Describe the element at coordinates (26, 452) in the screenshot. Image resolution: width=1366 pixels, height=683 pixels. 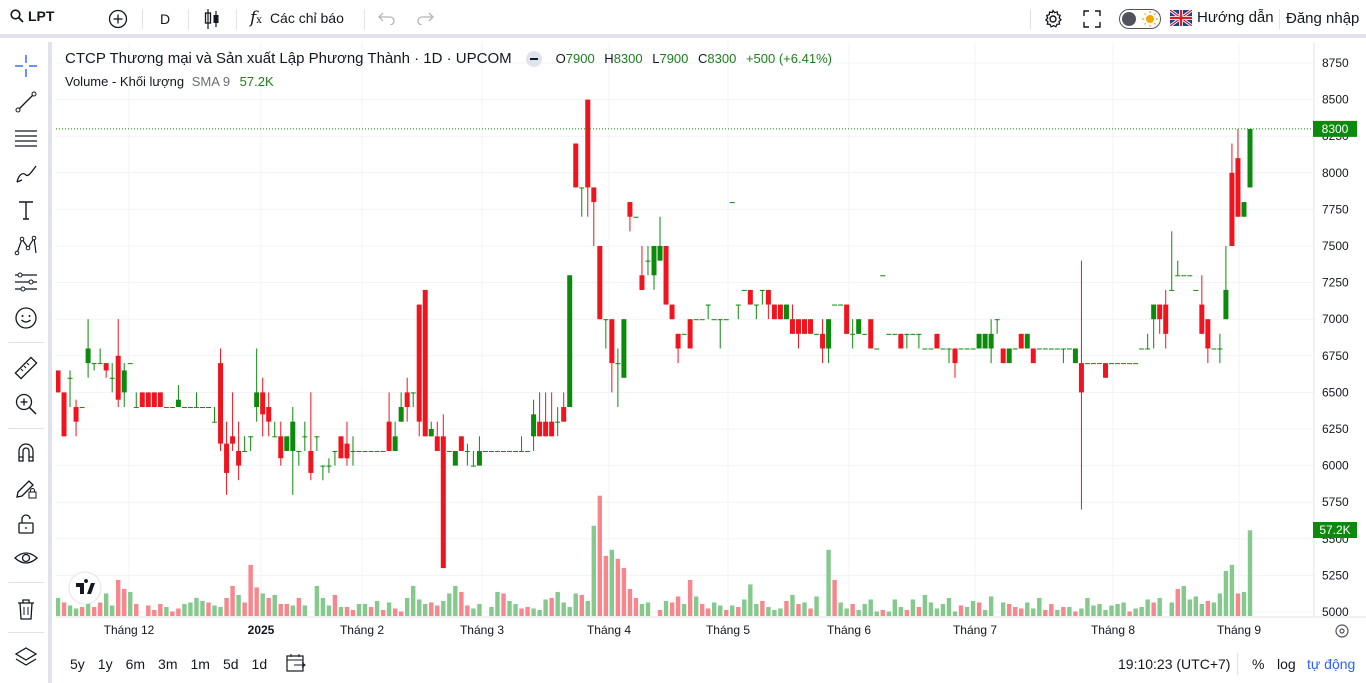
I see `magnet-tool` at that location.